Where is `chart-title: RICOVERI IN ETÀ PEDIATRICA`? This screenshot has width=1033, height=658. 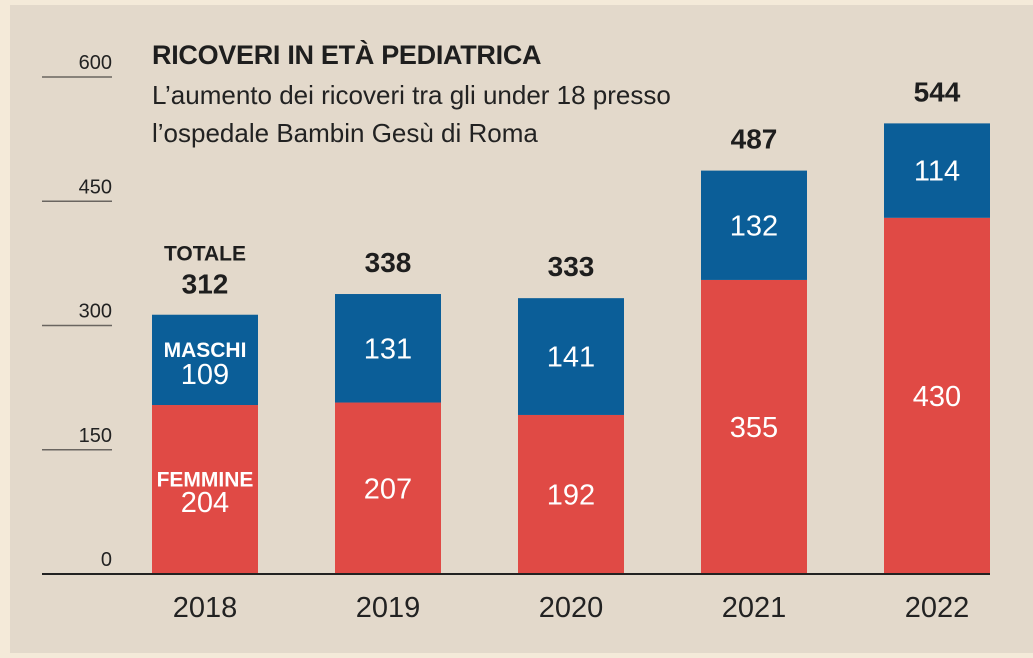
chart-title: RICOVERI IN ETÀ PEDIATRICA is located at coordinates (347, 55).